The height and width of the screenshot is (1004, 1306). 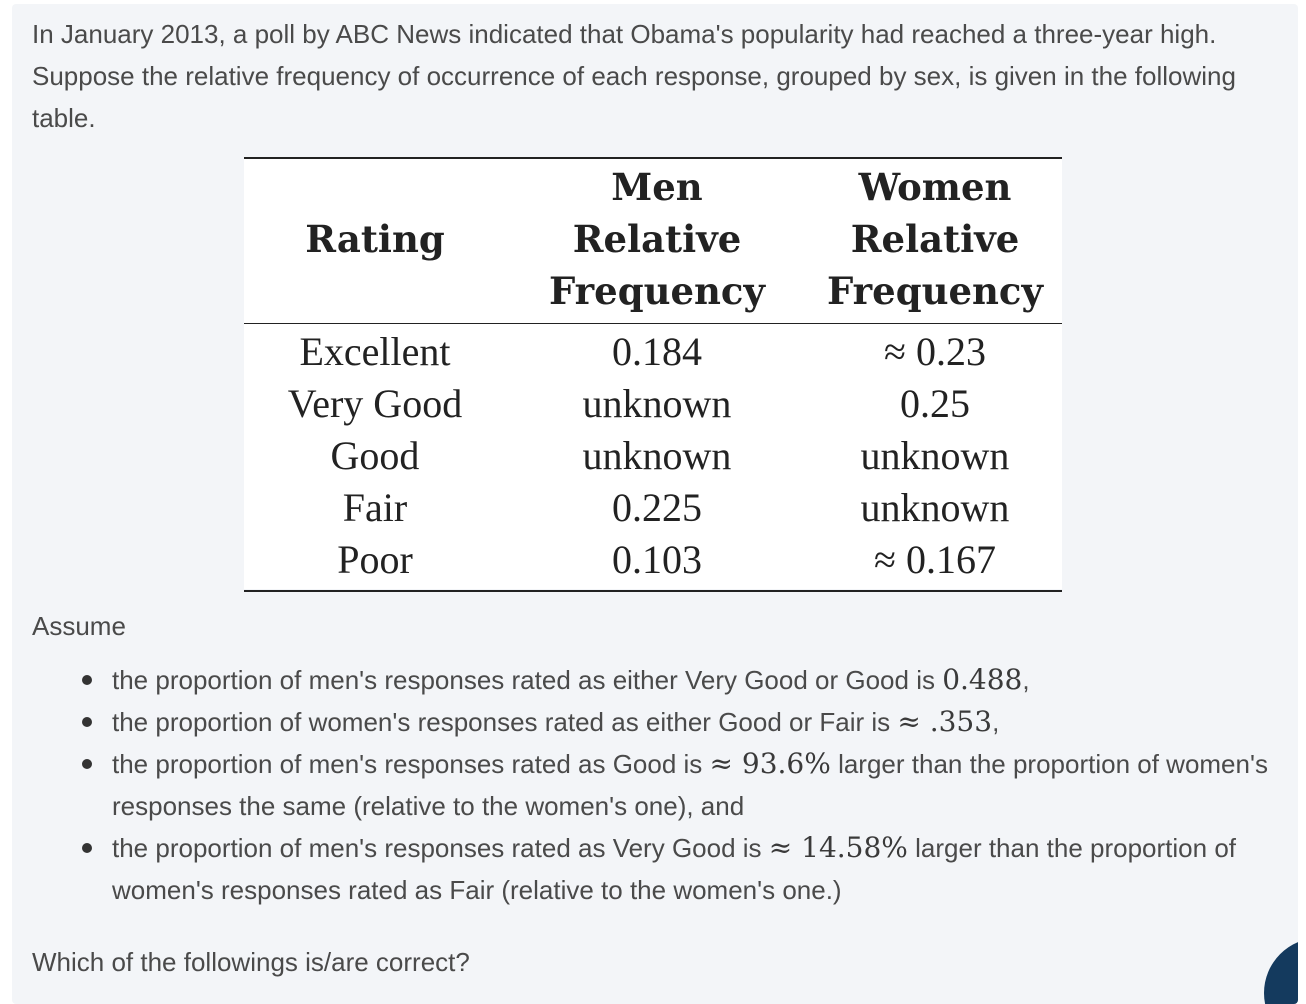 What do you see at coordinates (935, 559) in the screenshot?
I see `cell-women: ≈ 0.167` at bounding box center [935, 559].